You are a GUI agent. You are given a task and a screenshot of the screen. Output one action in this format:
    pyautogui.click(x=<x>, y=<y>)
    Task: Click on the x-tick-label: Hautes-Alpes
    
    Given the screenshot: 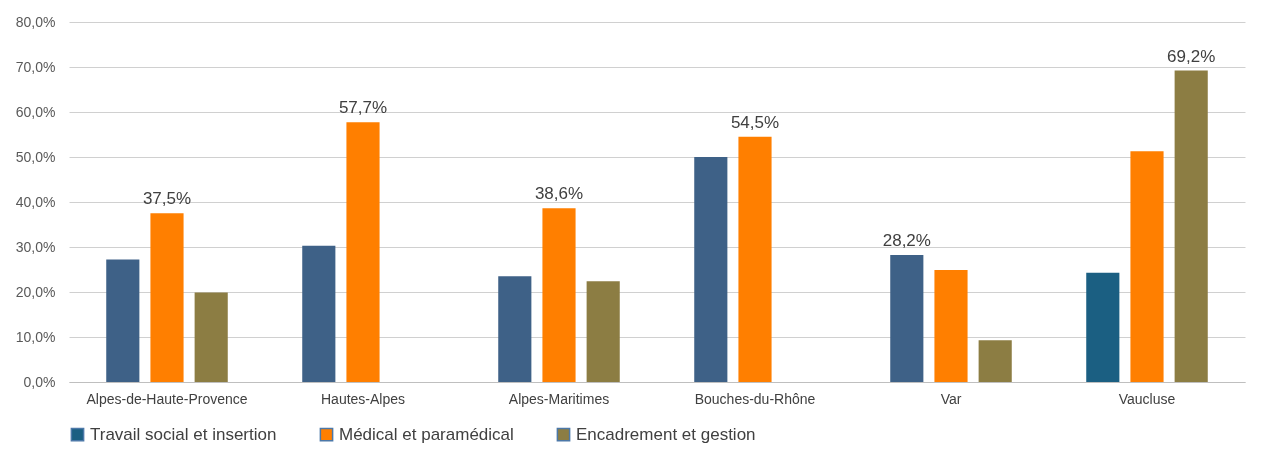 What is the action you would take?
    pyautogui.click(x=363, y=398)
    